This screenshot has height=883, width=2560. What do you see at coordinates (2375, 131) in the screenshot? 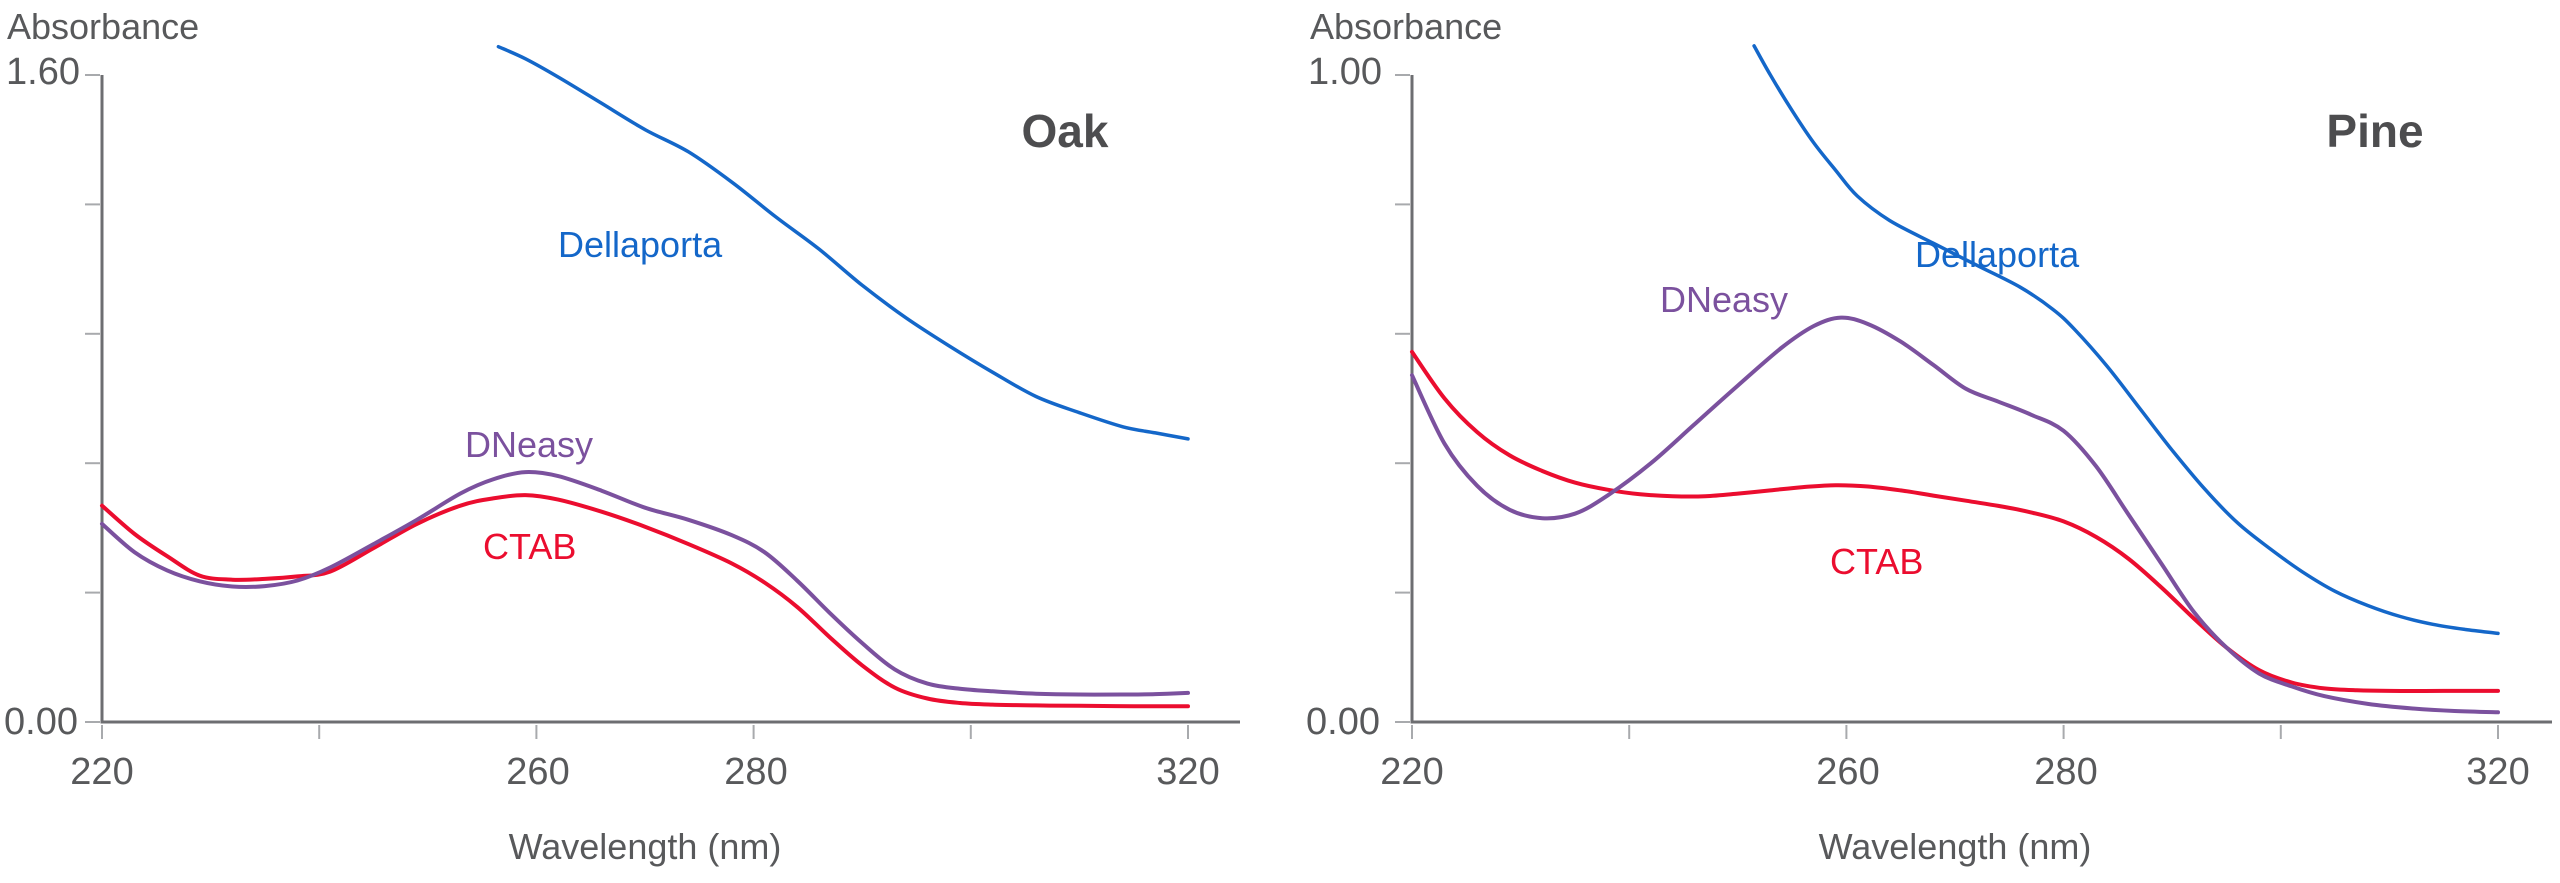
I see `panel-title-pine: Pine` at bounding box center [2375, 131].